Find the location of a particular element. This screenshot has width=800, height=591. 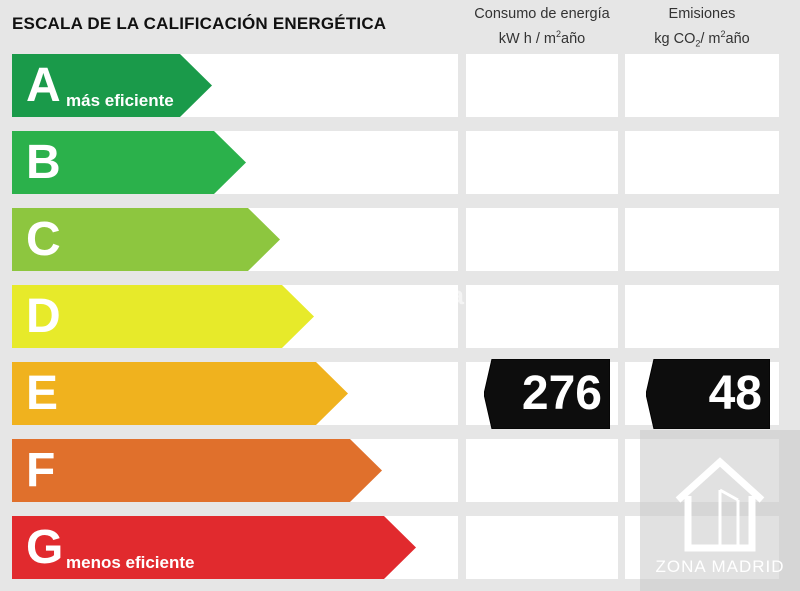

emisiones-unit-sub: 2 is located at coordinates (698, 43).